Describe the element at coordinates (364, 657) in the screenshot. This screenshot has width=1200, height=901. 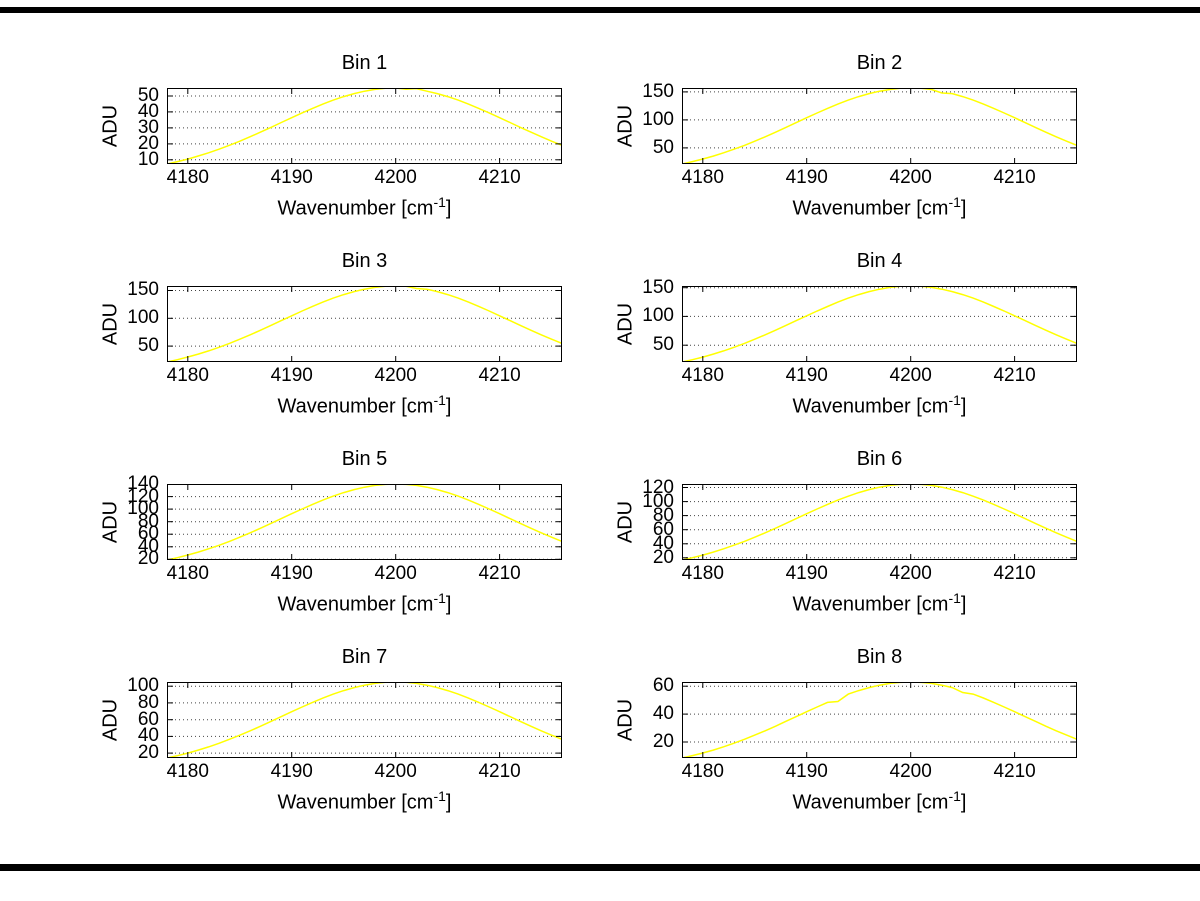
I see `chart-title: Bin 7` at that location.